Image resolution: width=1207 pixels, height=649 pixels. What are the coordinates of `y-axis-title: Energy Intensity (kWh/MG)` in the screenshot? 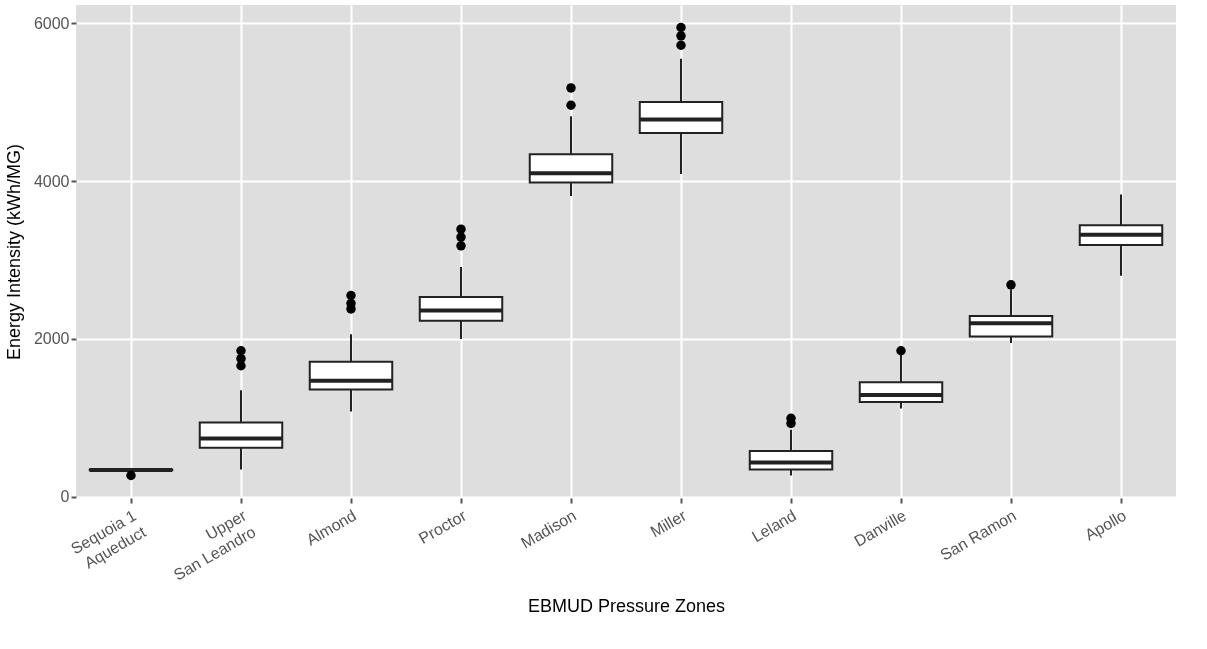 It's located at (13, 252).